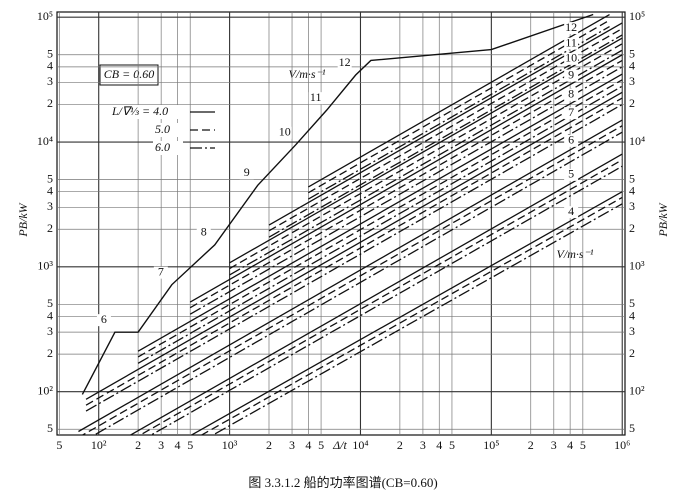 Image resolution: width=687 pixels, height=495 pixels. I want to click on envelope-label: 12, so click(345, 62).